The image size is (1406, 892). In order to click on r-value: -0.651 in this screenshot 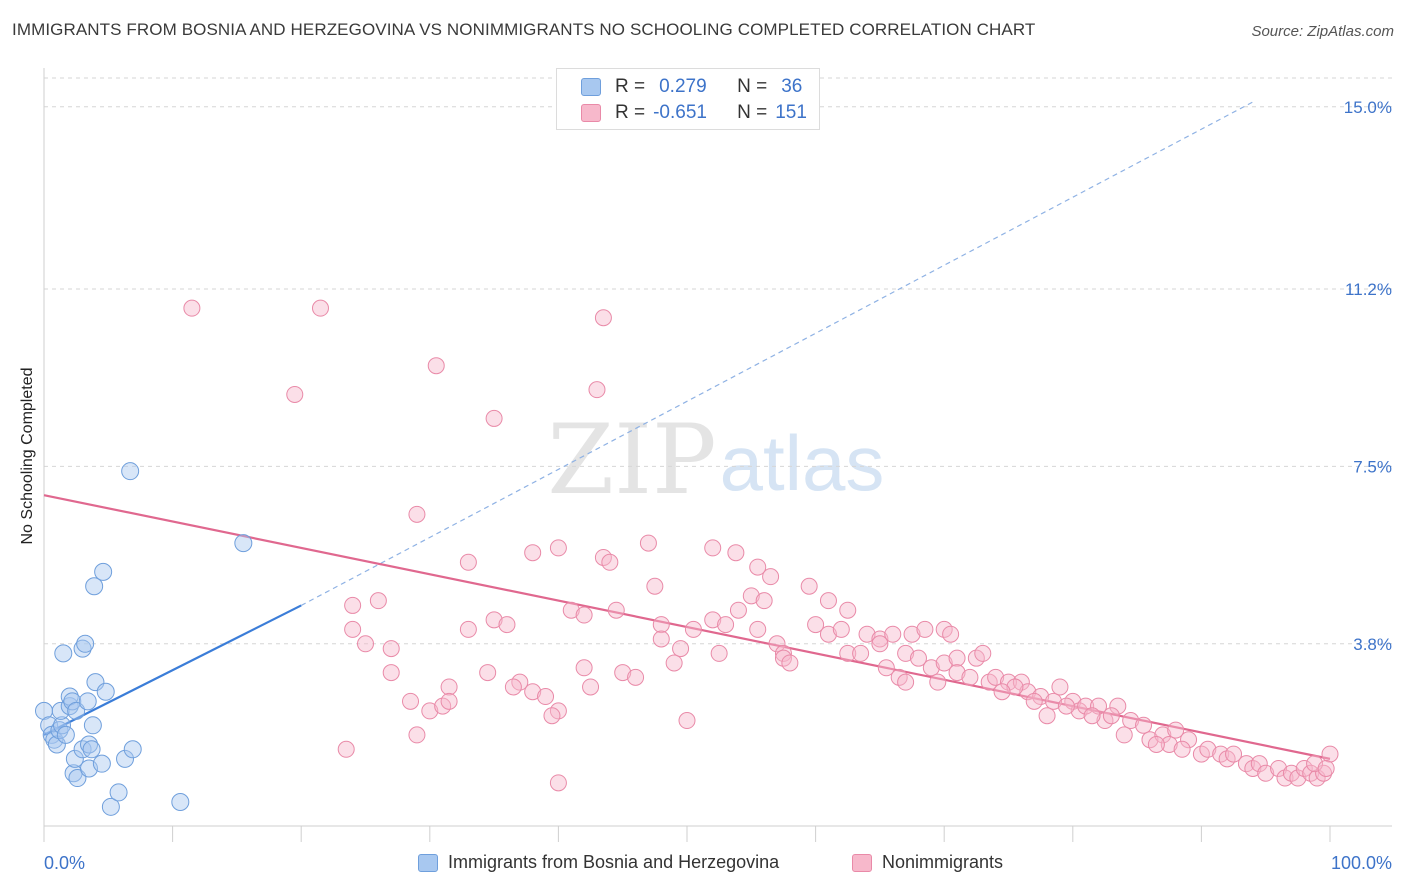, I will do `click(680, 112)`.